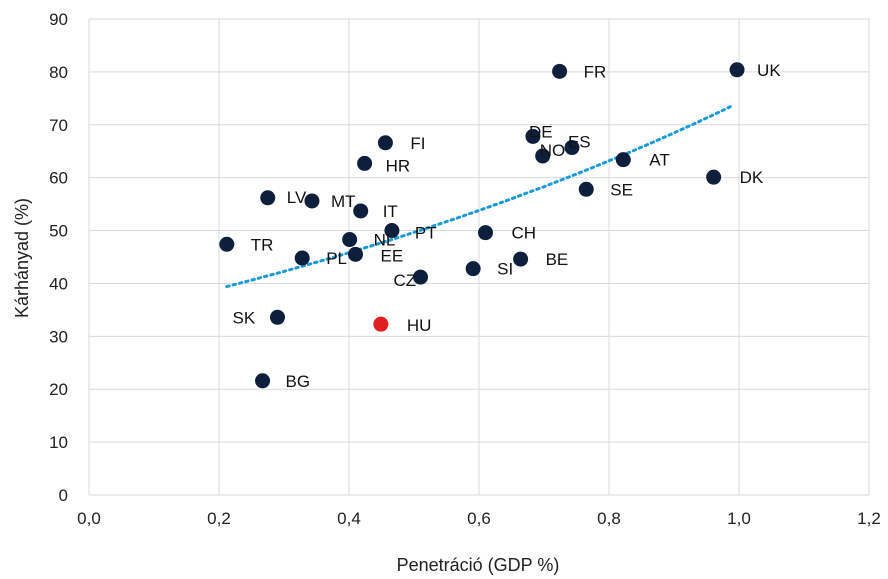 Image resolution: width=888 pixels, height=579 pixels. Describe the element at coordinates (58, 389) in the screenshot. I see `y-tick-label: 20` at that location.